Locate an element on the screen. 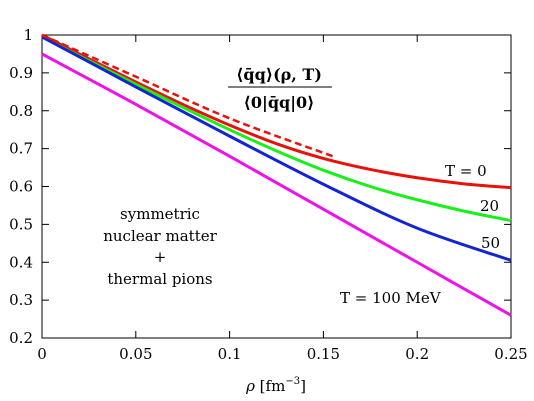 Image resolution: width=534 pixels, height=401 pixels. y-tick-label: 0.5 is located at coordinates (21, 224).